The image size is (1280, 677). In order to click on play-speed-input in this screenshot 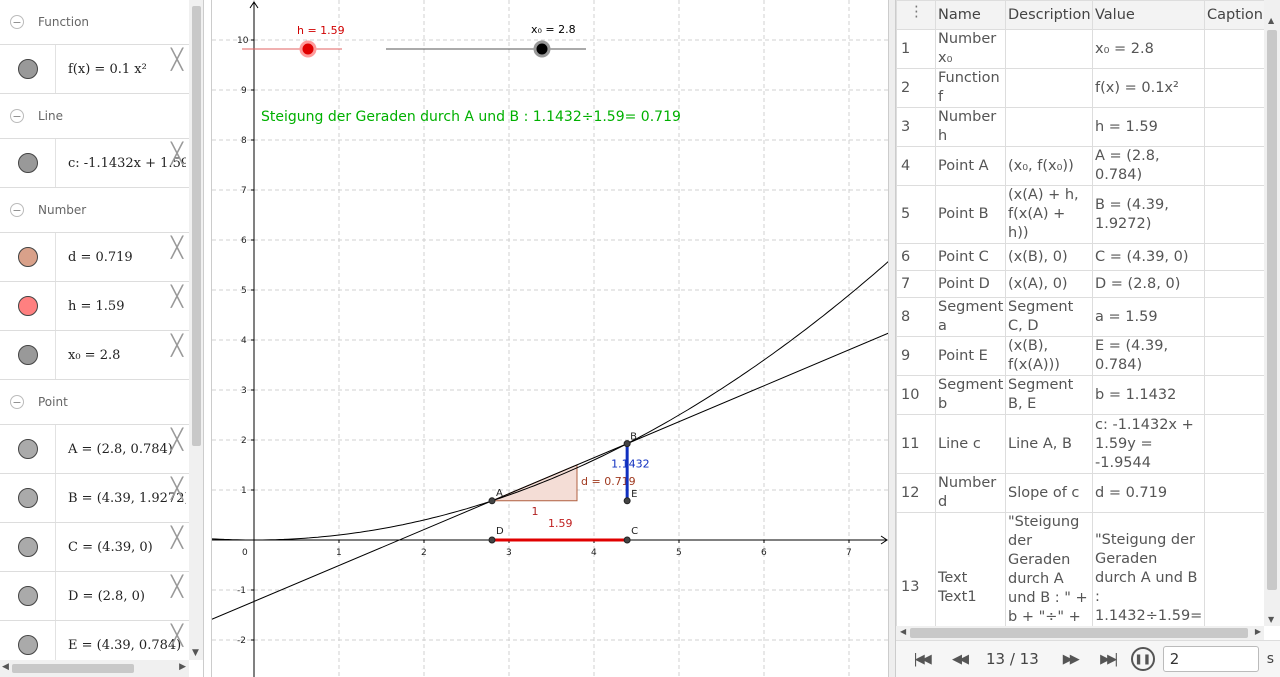, I will do `click(1210, 659)`.